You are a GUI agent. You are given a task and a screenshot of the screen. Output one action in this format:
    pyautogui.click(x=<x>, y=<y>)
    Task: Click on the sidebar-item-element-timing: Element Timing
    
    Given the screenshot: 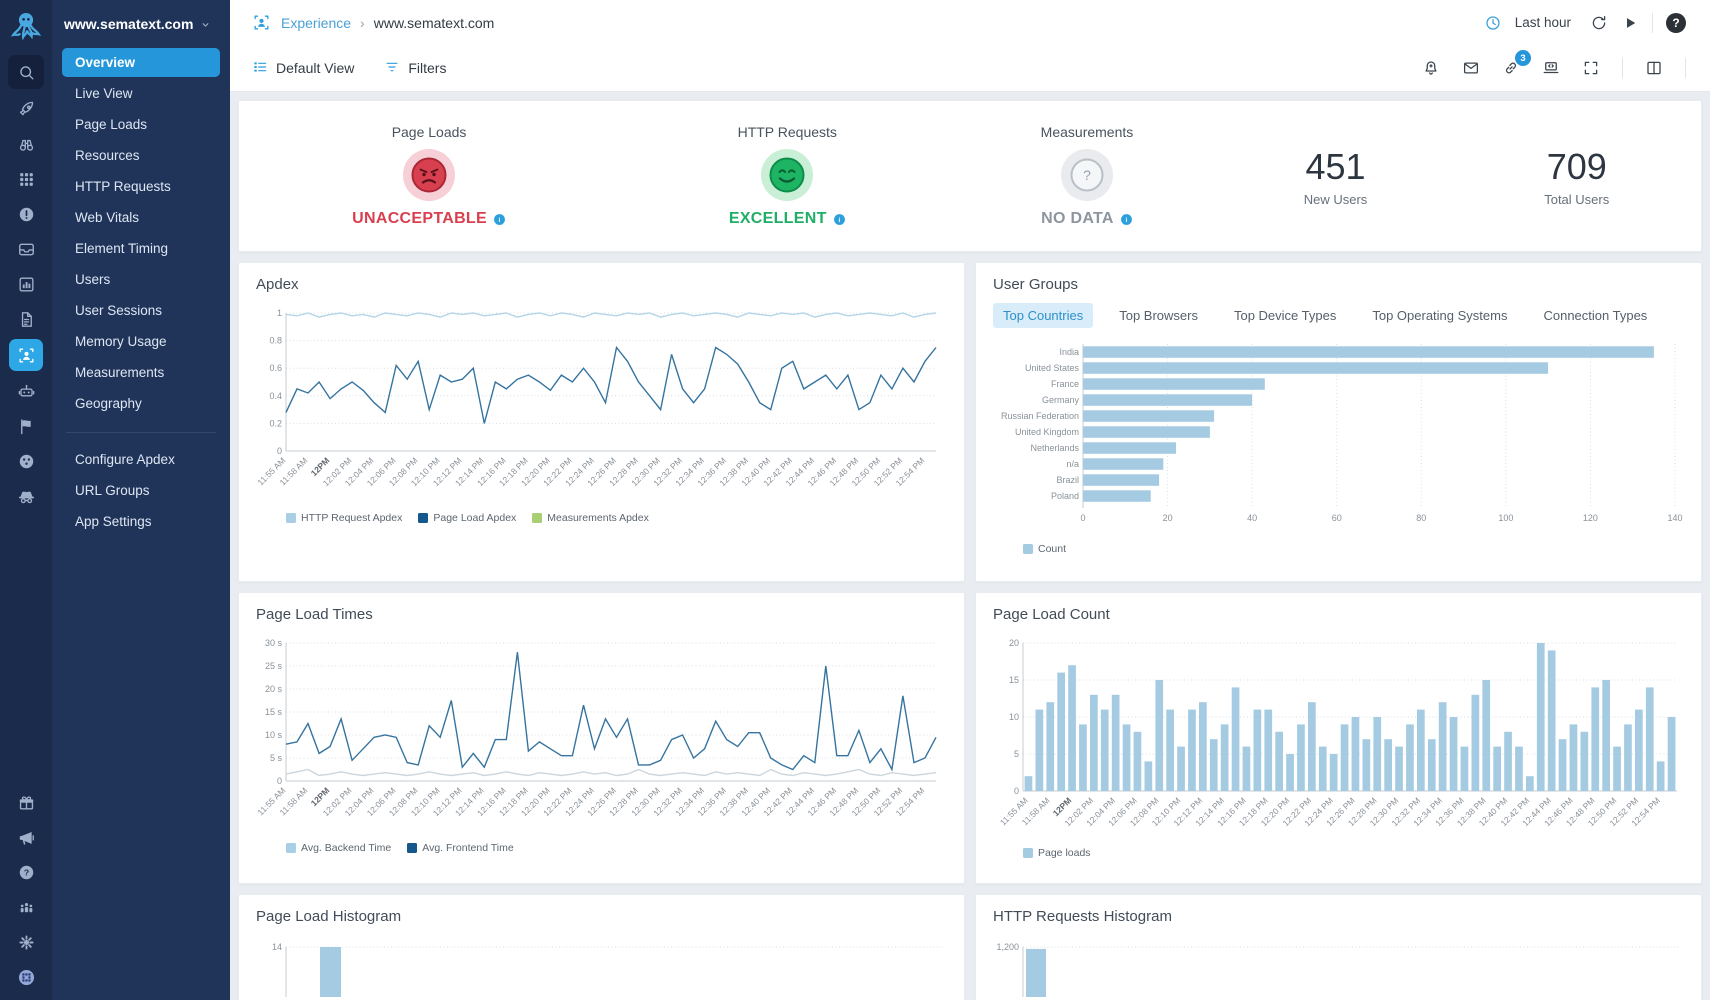 What is the action you would take?
    pyautogui.click(x=122, y=248)
    